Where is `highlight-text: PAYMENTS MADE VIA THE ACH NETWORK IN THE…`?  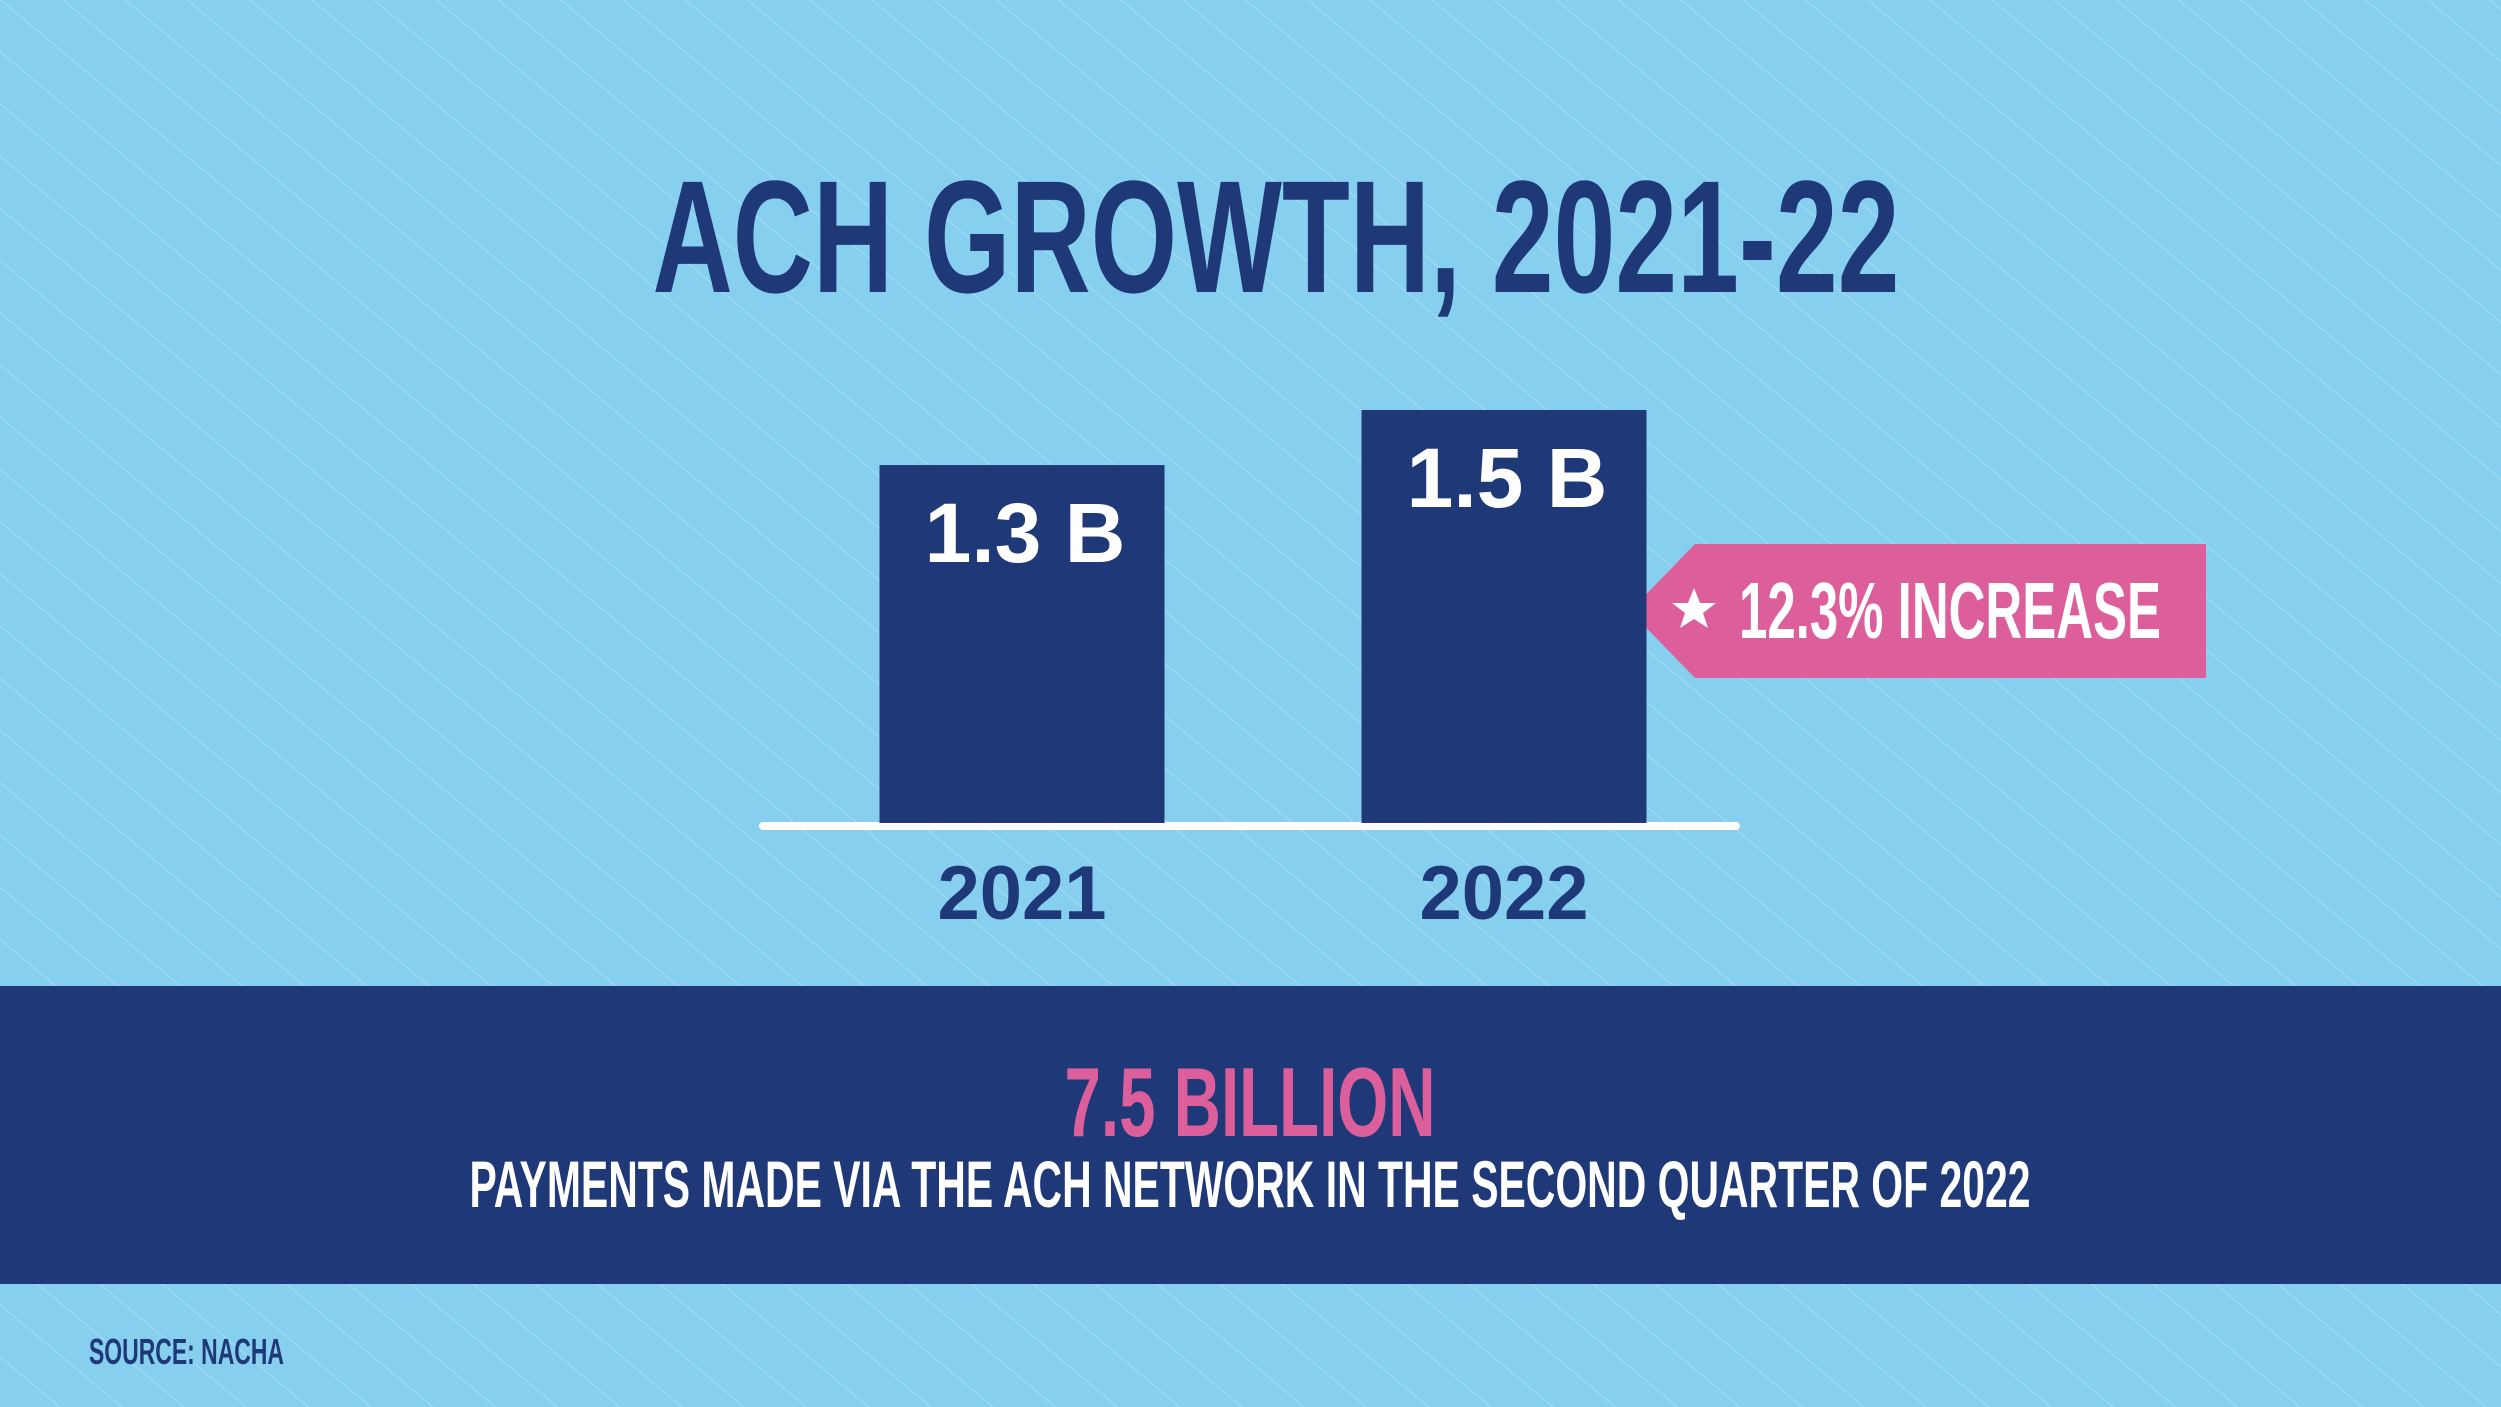
highlight-text: PAYMENTS MADE VIA THE ACH NETWORK IN THE… is located at coordinates (1250, 1184).